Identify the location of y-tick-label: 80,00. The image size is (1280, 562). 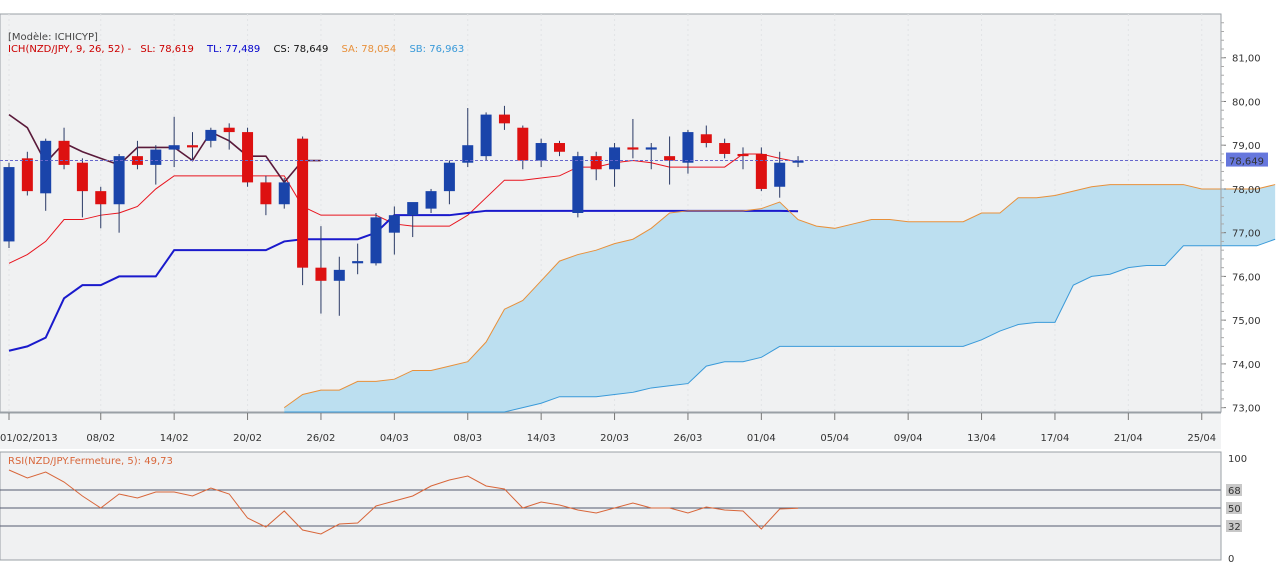
(1246, 102).